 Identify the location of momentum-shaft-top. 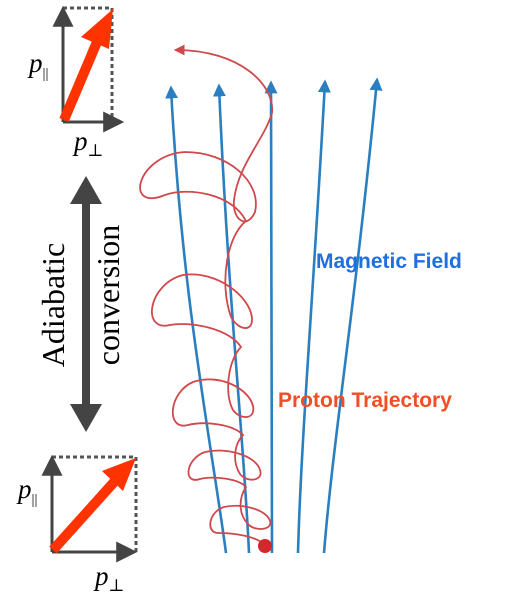
(80, 81).